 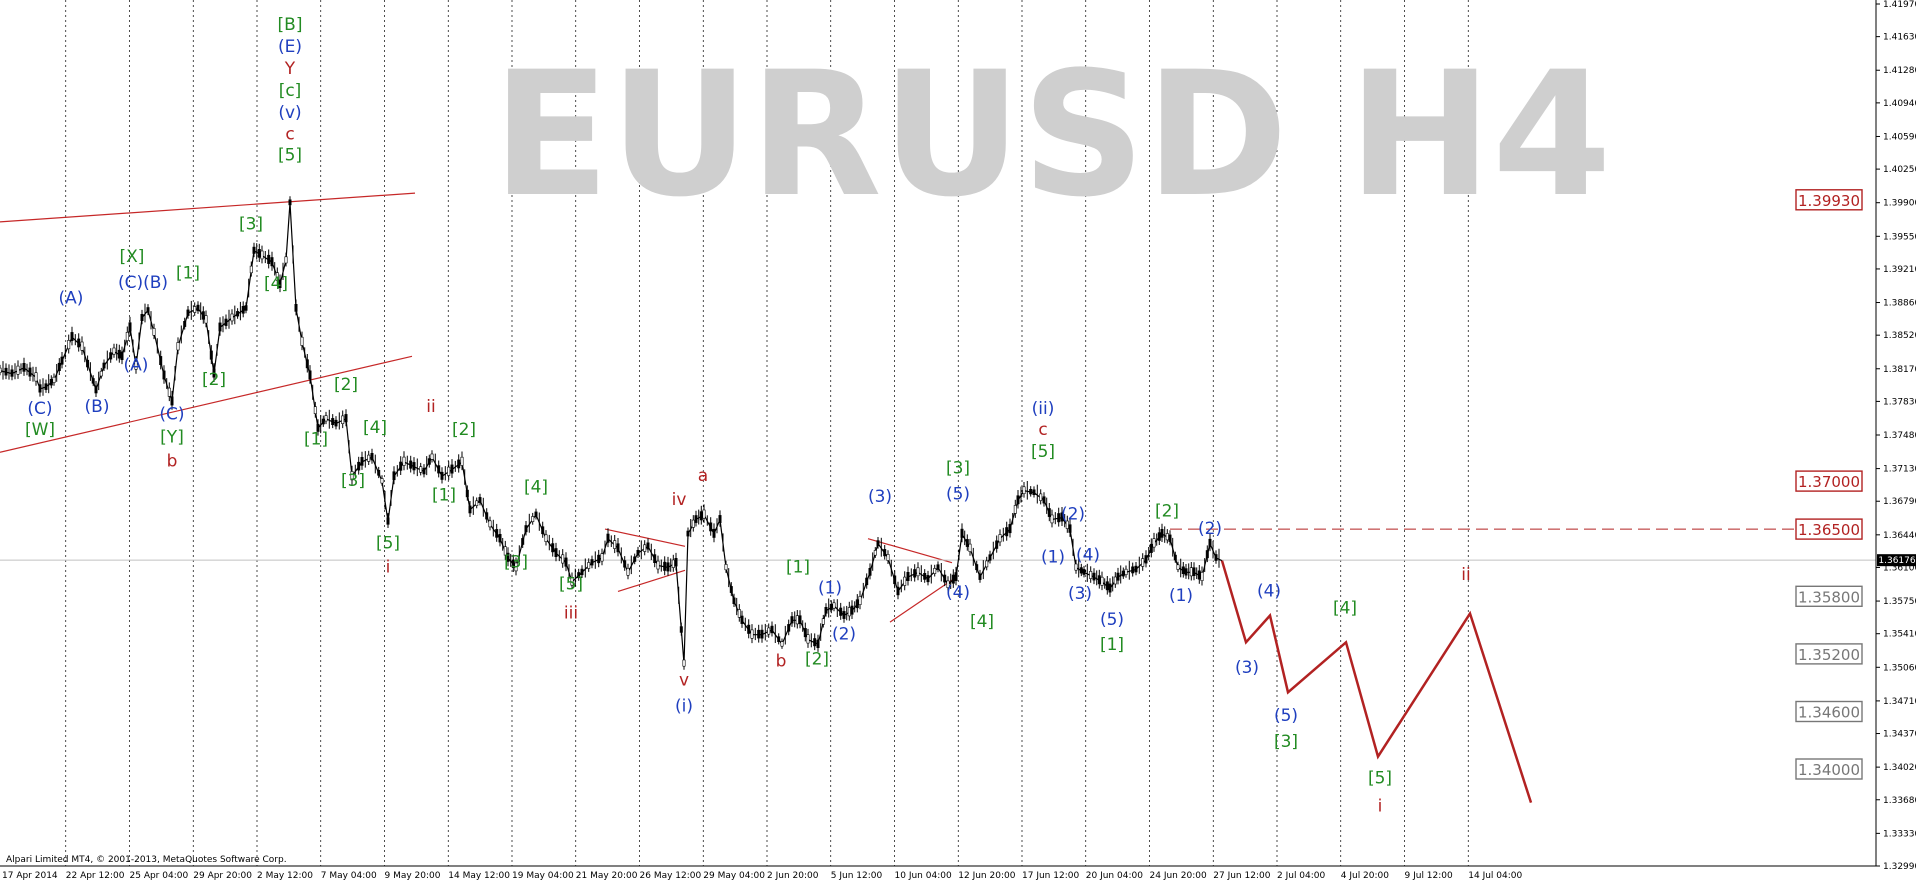 What do you see at coordinates (1829, 713) in the screenshot?
I see `price-level-label: 1.34600` at bounding box center [1829, 713].